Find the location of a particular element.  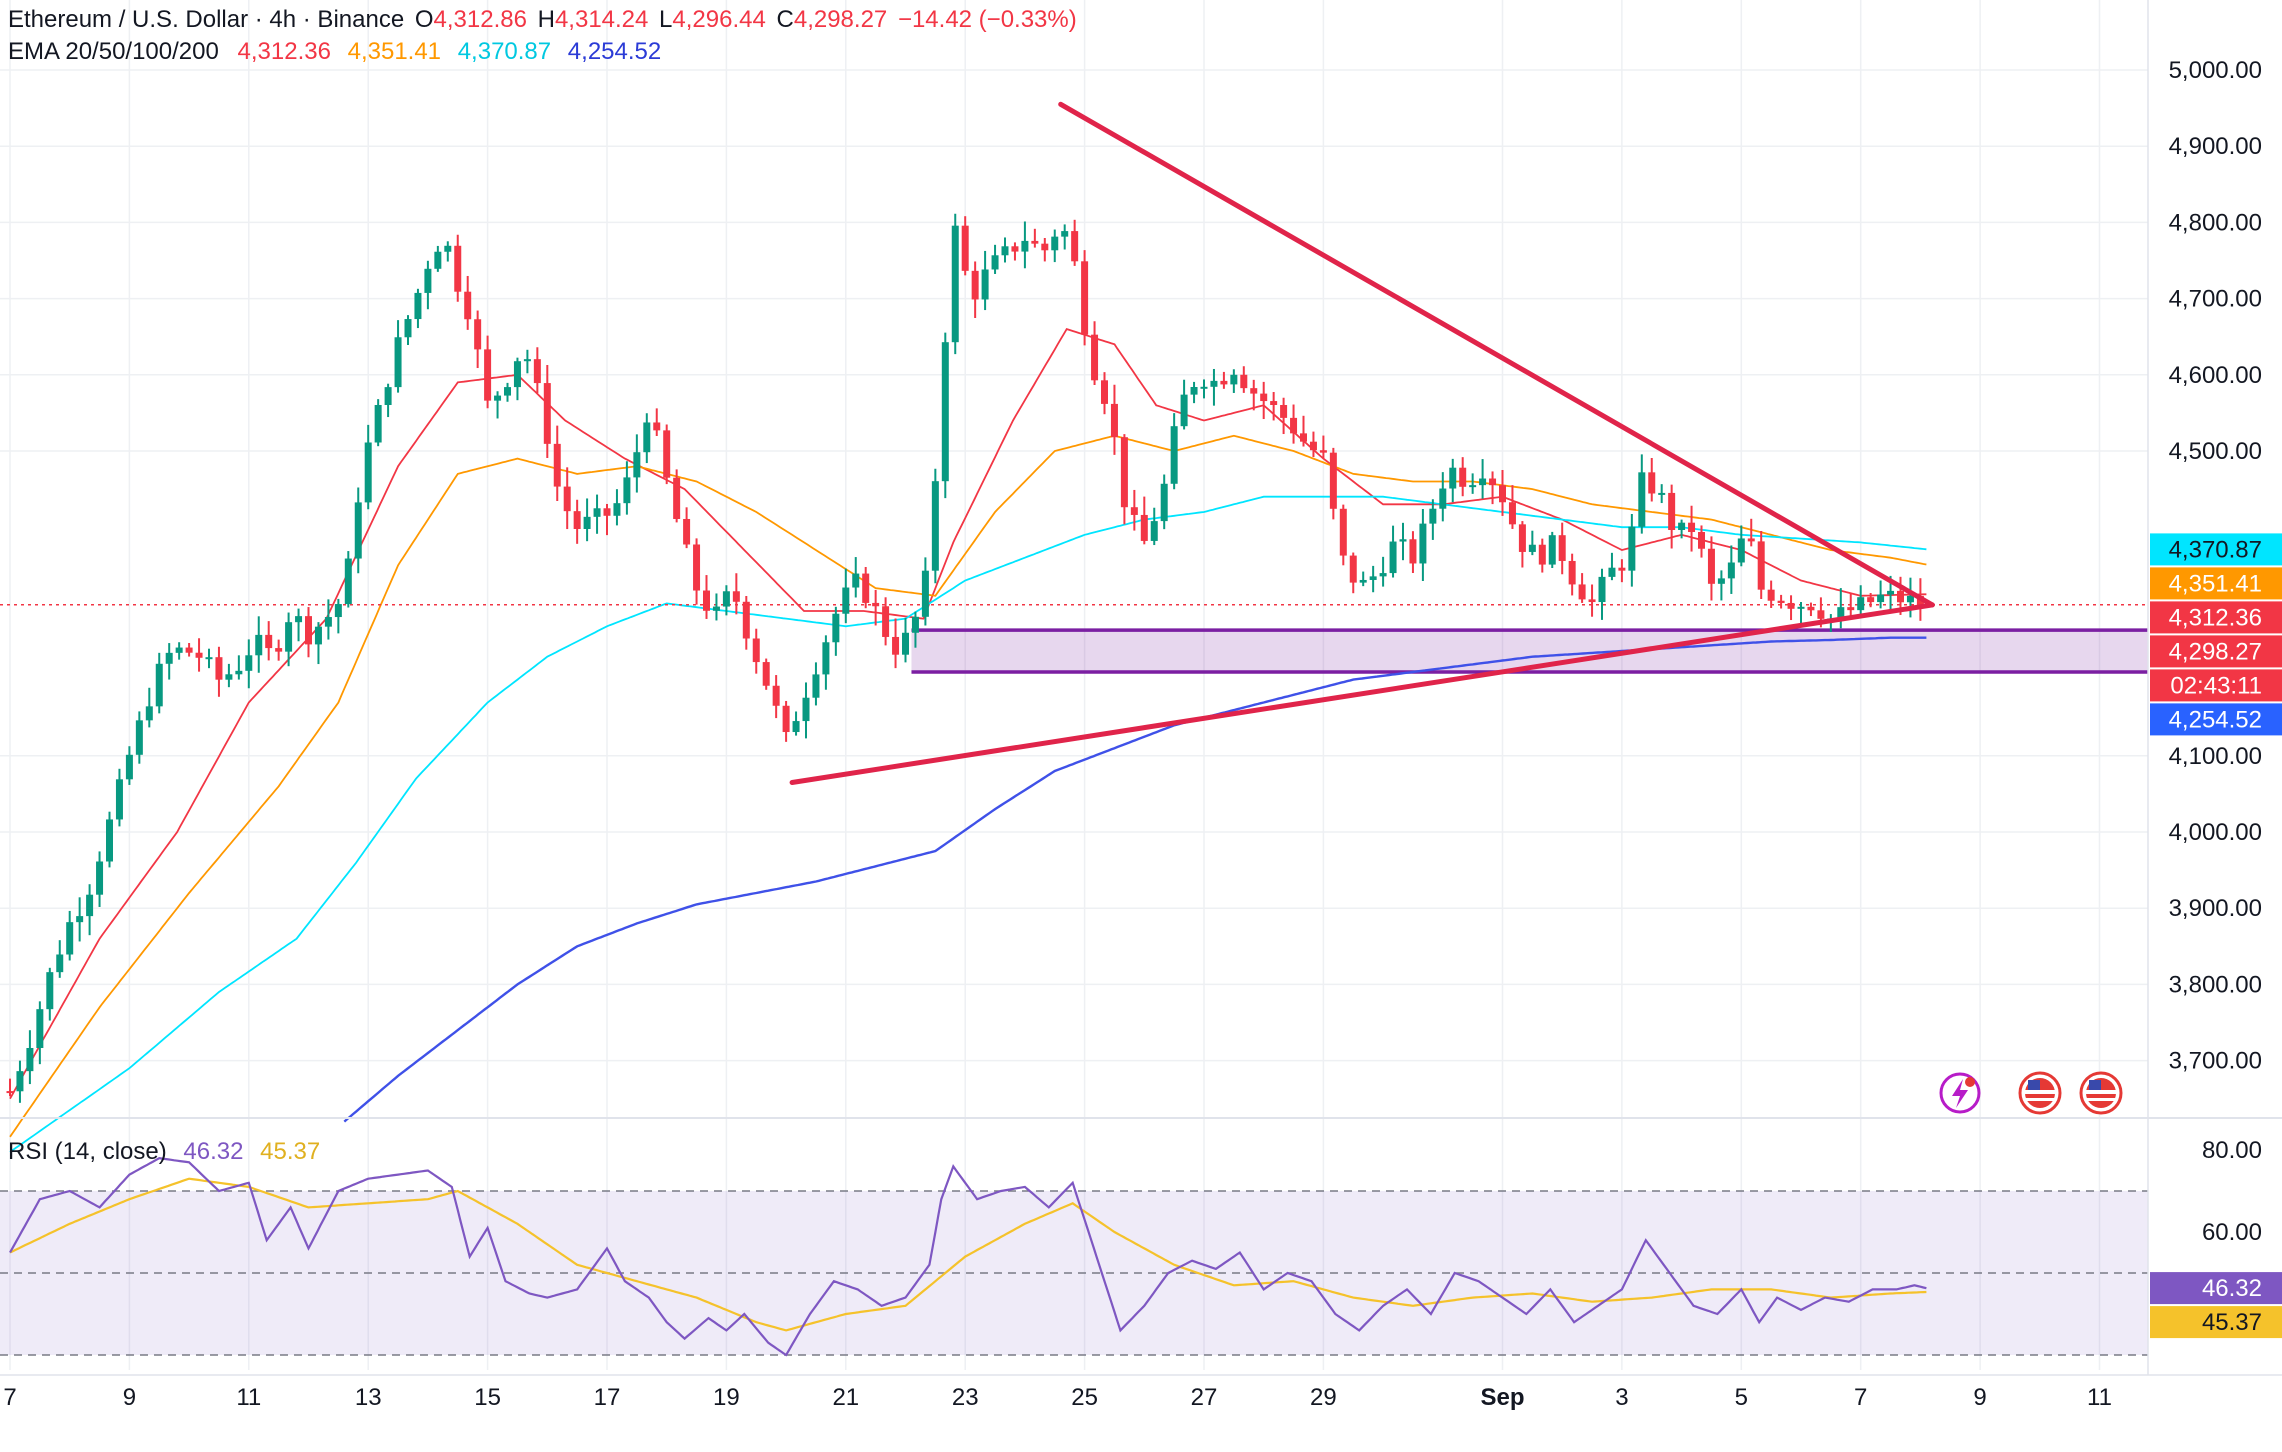

time-tick-label: 17 is located at coordinates (607, 1397).